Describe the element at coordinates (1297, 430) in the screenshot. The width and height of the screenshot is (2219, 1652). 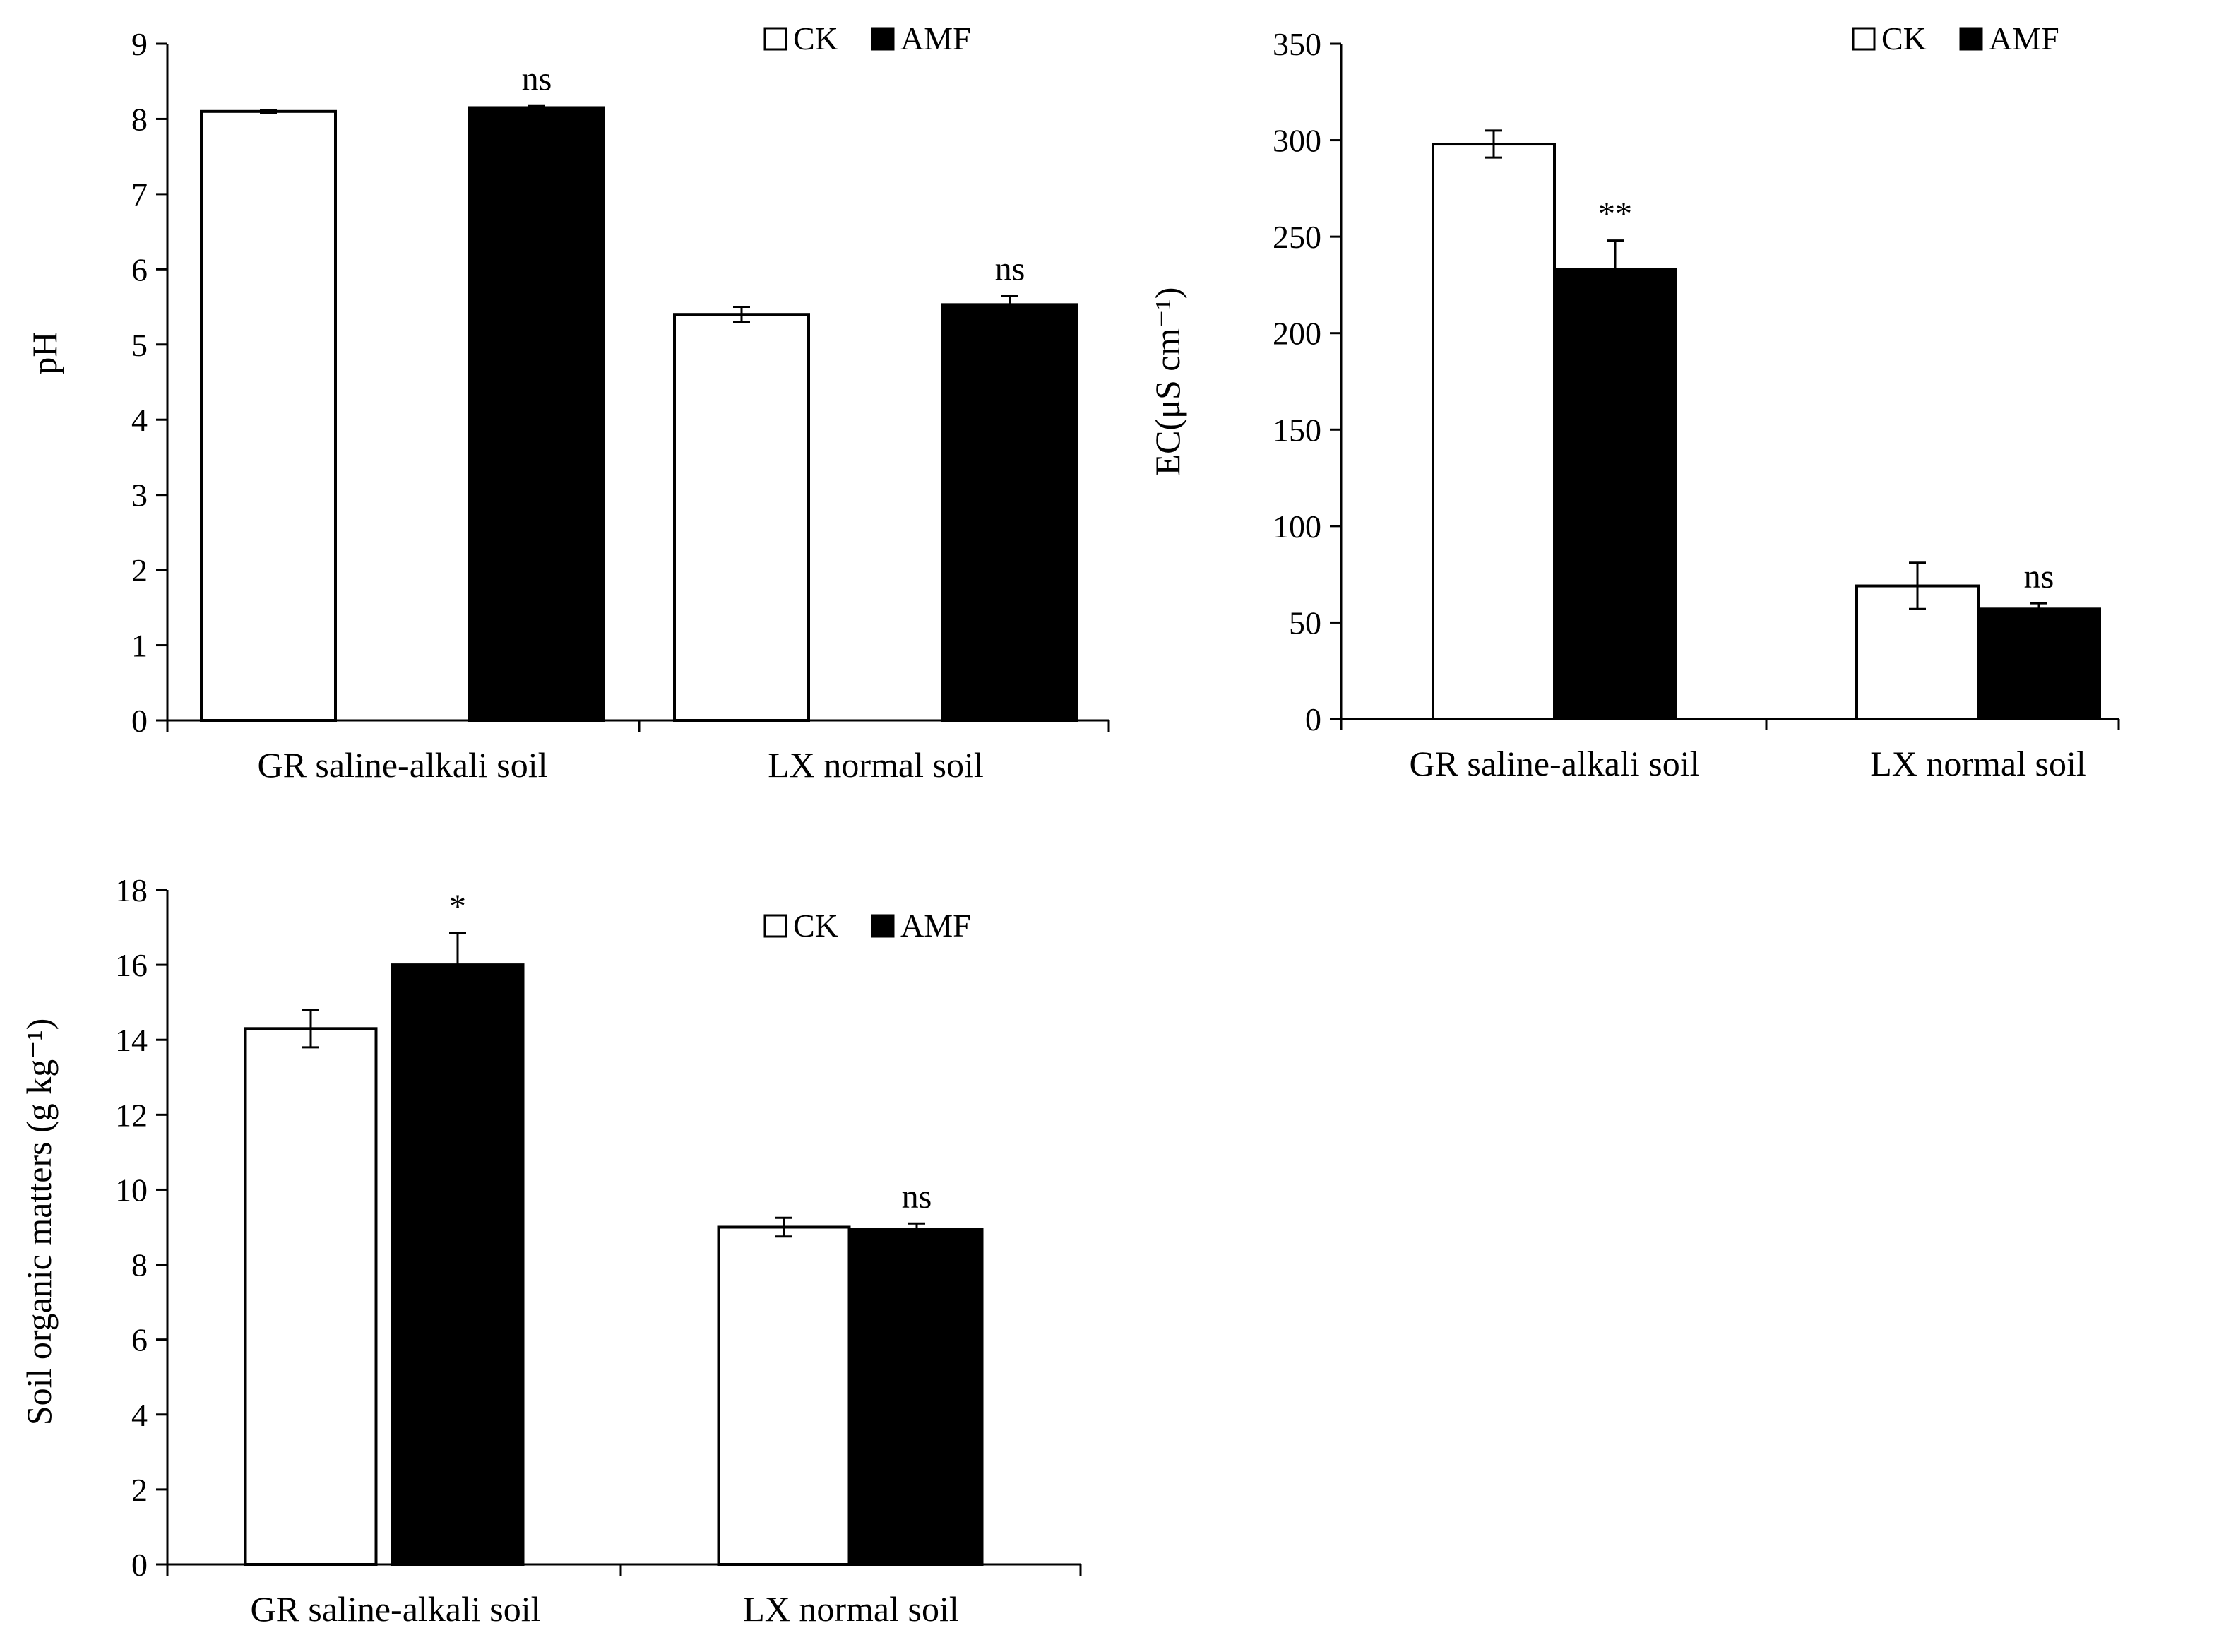
I see `y-tick-label: 150` at that location.